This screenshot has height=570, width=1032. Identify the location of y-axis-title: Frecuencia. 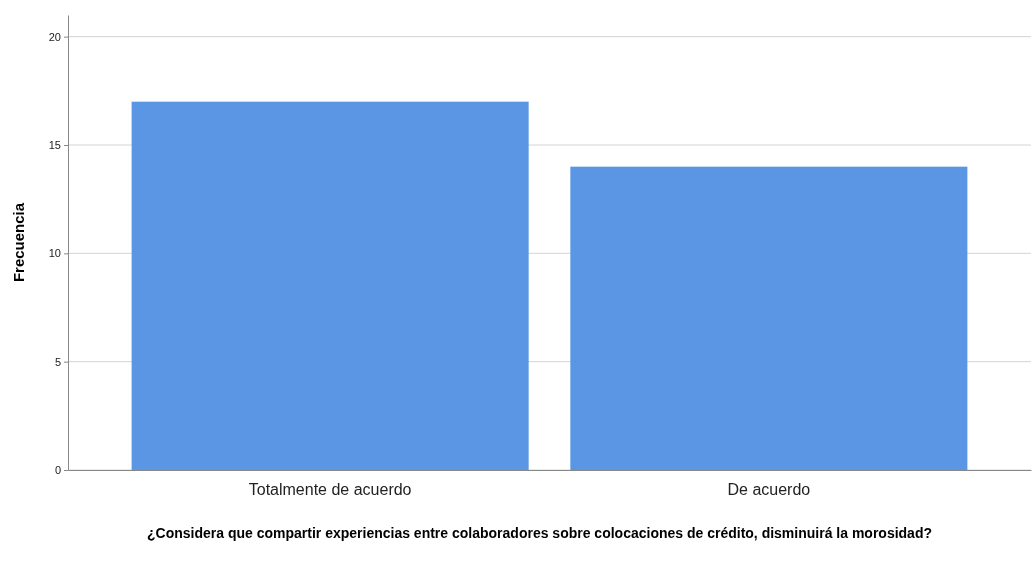
(18, 242).